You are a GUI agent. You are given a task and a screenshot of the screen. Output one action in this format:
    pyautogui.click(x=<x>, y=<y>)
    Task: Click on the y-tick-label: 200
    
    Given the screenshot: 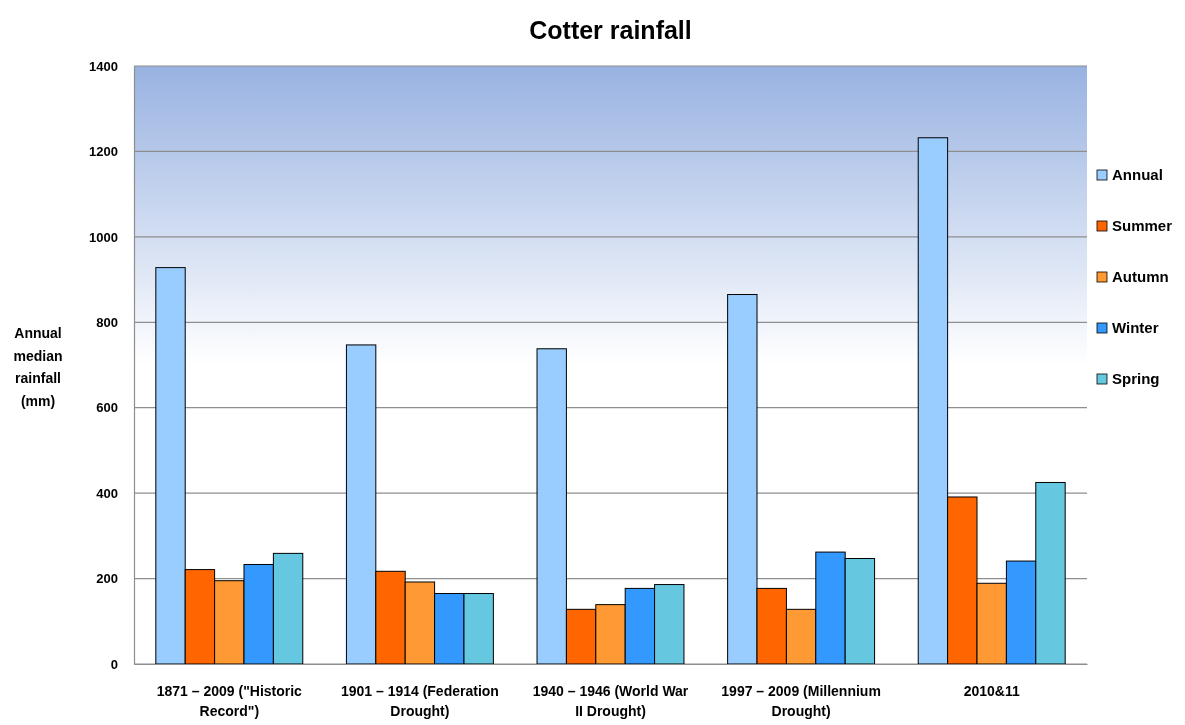 What is the action you would take?
    pyautogui.click(x=107, y=579)
    